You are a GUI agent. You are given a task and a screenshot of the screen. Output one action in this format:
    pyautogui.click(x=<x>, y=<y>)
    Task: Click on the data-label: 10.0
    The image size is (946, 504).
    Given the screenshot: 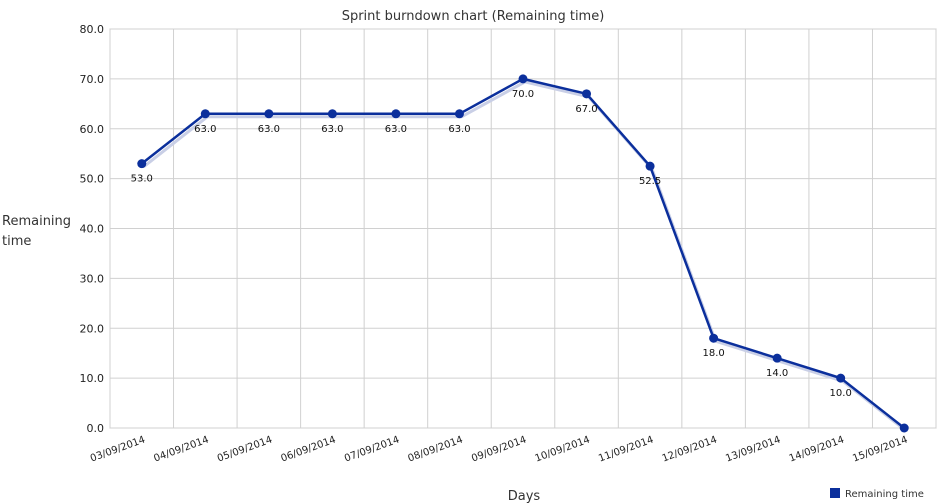 What is the action you would take?
    pyautogui.click(x=841, y=393)
    